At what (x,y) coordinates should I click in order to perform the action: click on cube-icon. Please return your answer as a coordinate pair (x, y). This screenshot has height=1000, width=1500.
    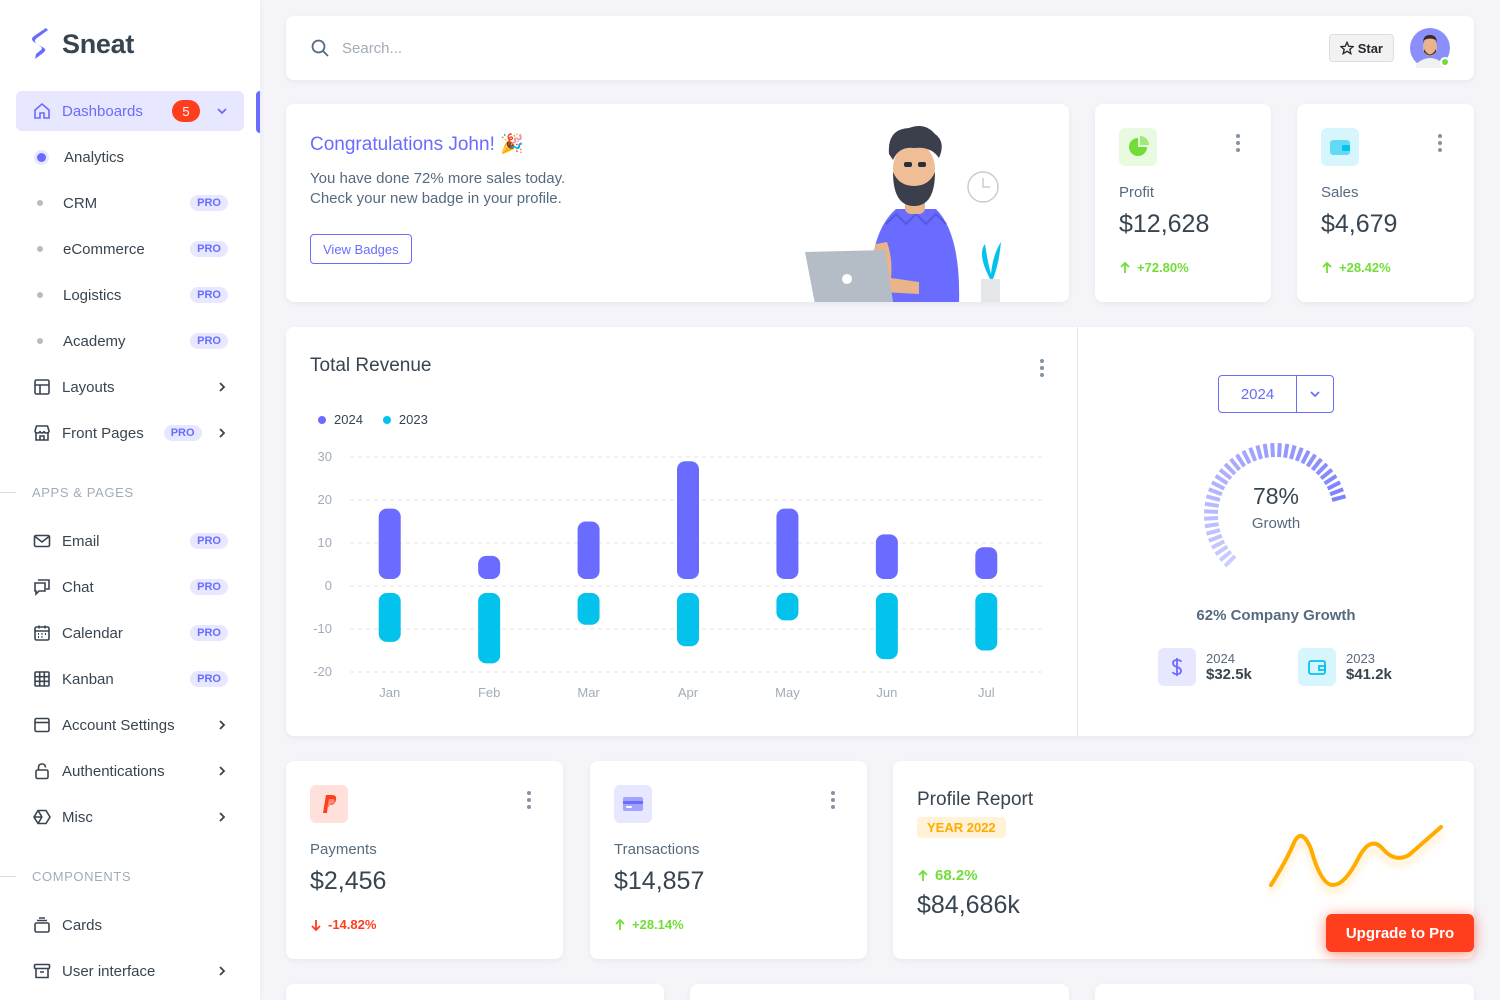
    Looking at the image, I should click on (42, 817).